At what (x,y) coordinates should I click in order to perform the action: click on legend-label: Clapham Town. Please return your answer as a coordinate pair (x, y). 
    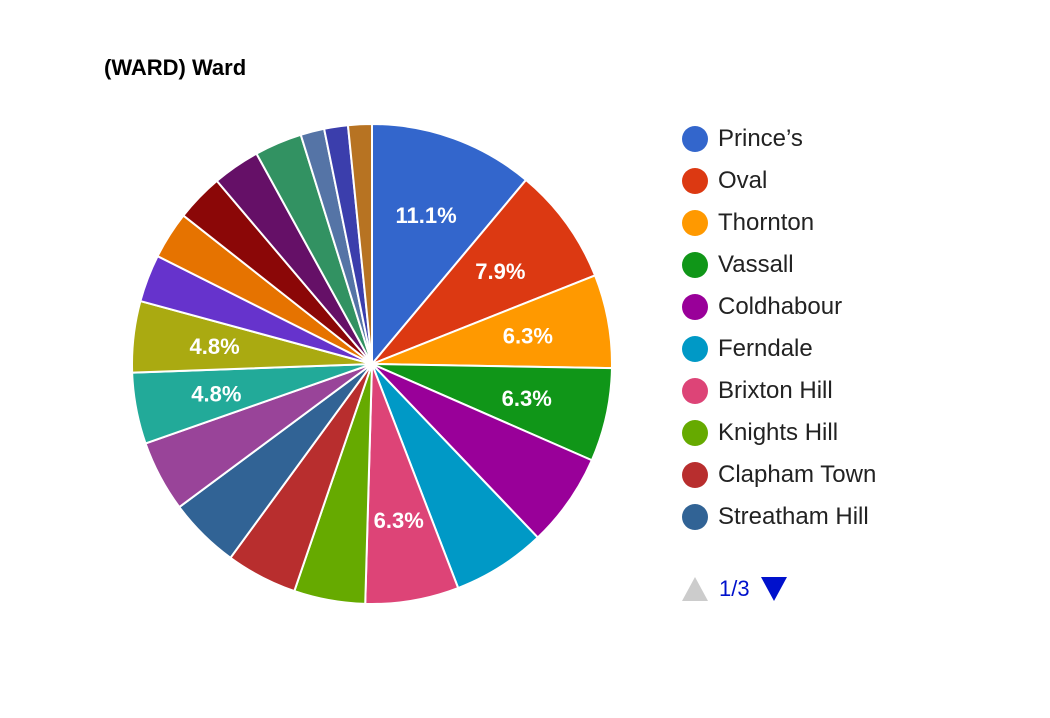
    Looking at the image, I should click on (797, 474).